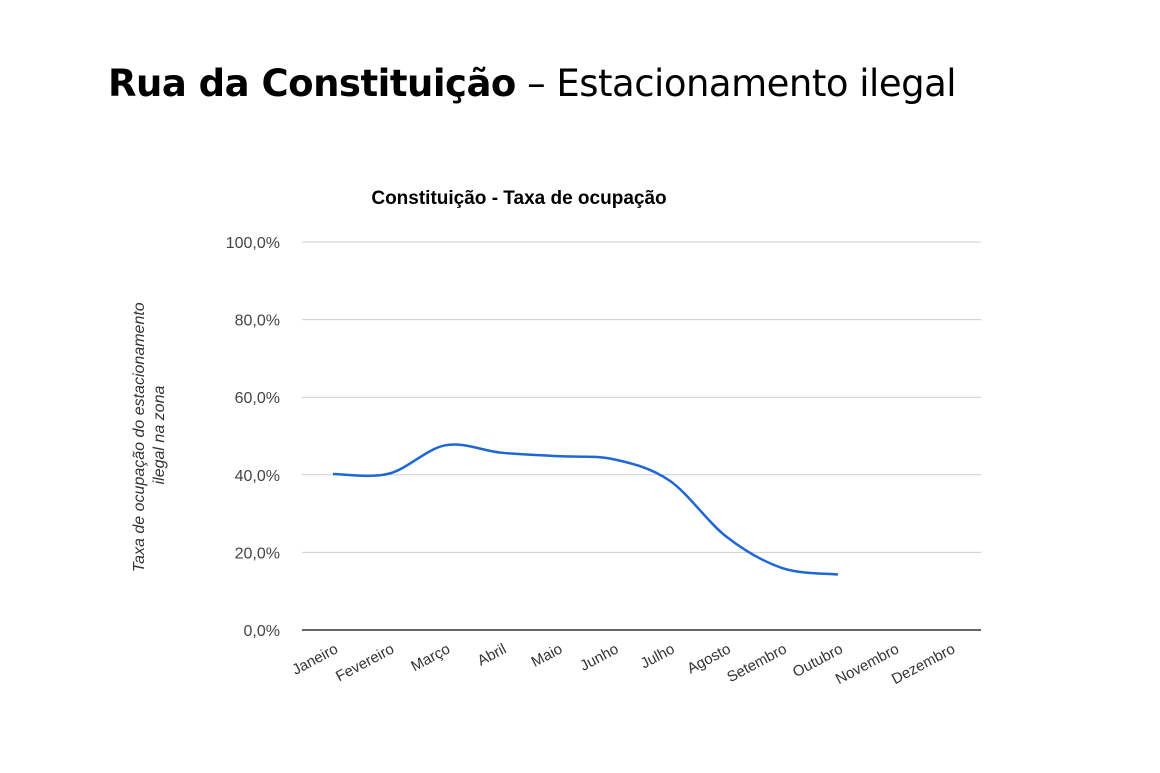 Image resolution: width=1160 pixels, height=773 pixels. What do you see at coordinates (585, 509) in the screenshot?
I see `series-line` at bounding box center [585, 509].